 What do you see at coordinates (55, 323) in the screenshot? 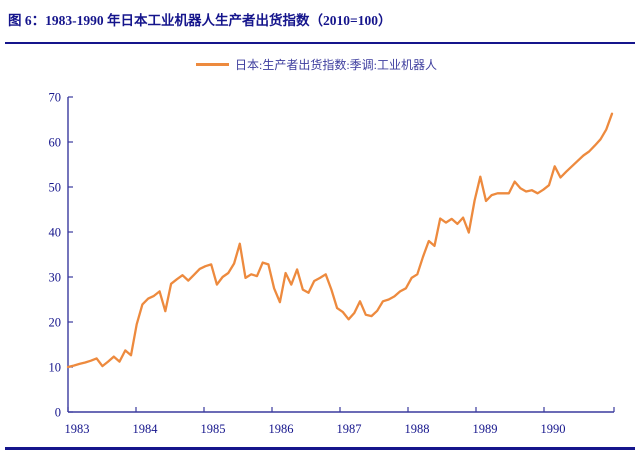
I see `y-tick-label: 20` at bounding box center [55, 323].